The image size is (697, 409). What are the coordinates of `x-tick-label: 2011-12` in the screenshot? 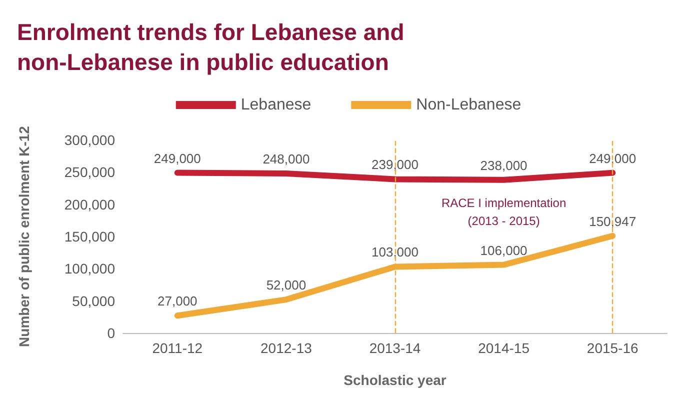 It's located at (177, 348).